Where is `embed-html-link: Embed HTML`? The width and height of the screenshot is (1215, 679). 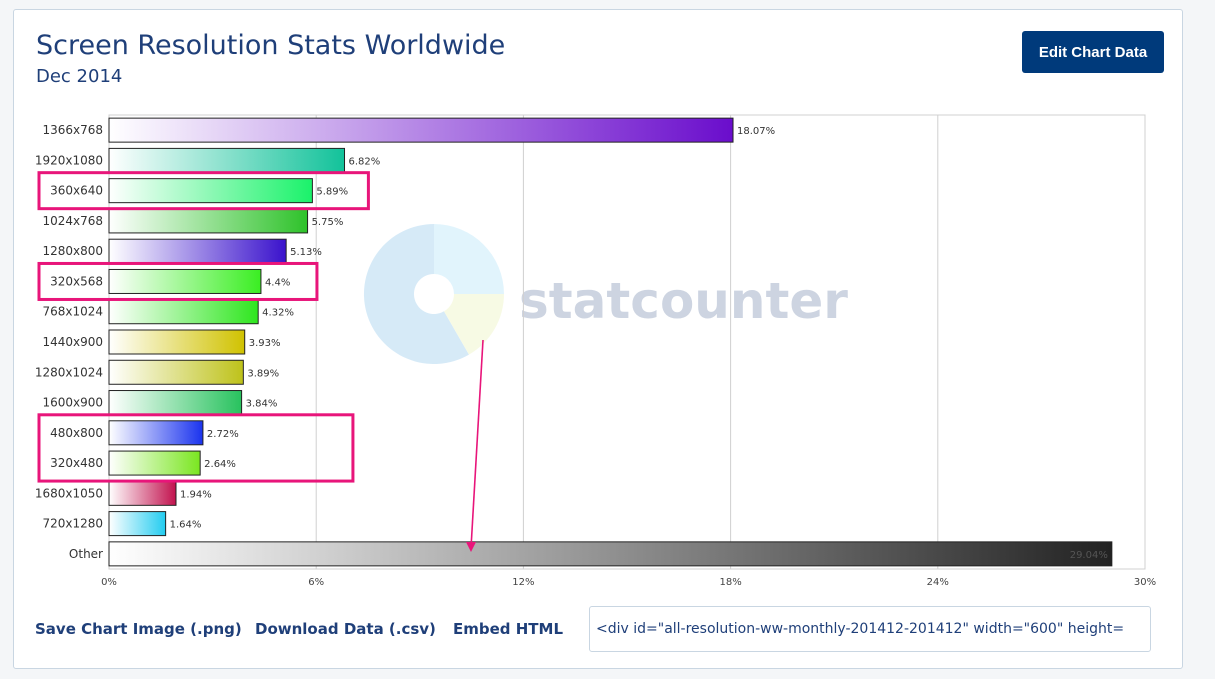 embed-html-link: Embed HTML is located at coordinates (508, 629).